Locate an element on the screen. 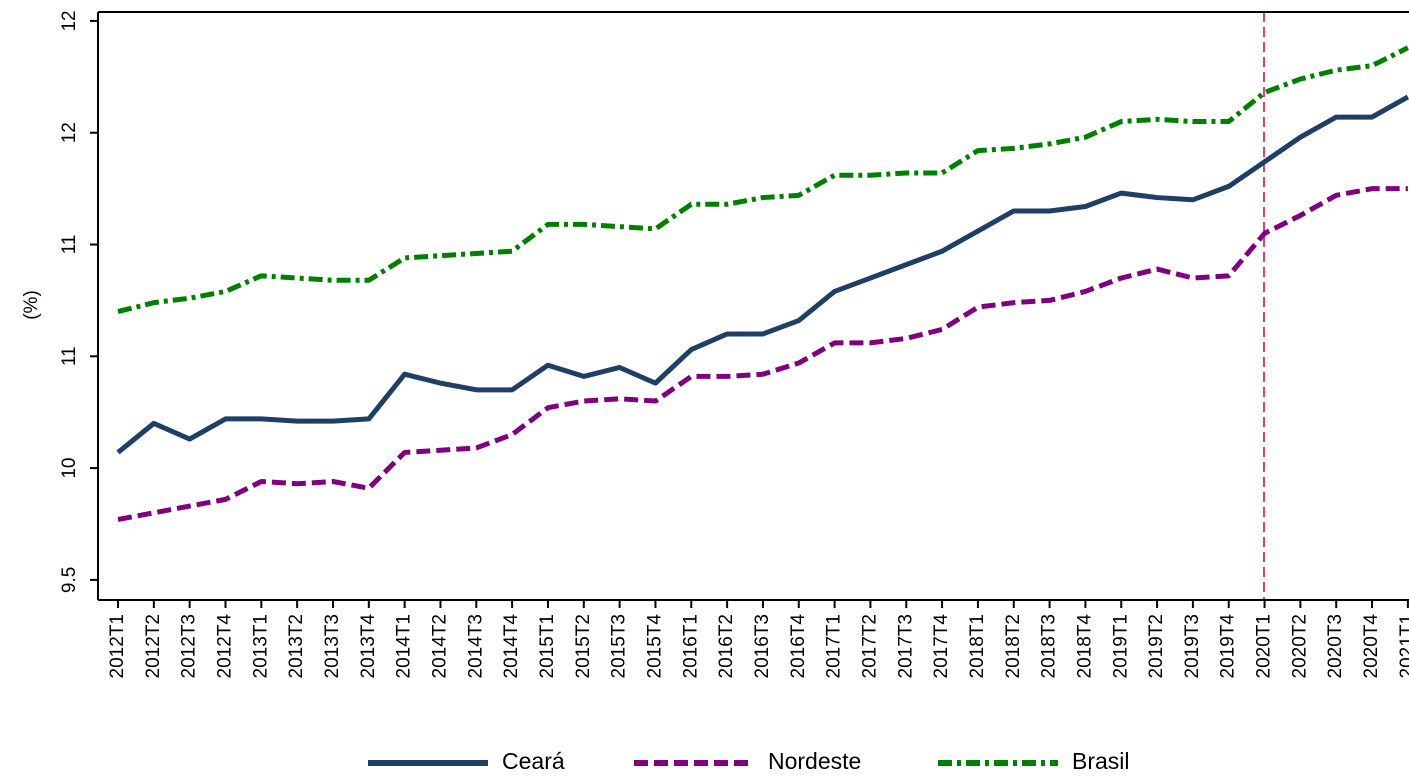 The image size is (1409, 776). x-tick-label: 2013T4 is located at coordinates (368, 646).